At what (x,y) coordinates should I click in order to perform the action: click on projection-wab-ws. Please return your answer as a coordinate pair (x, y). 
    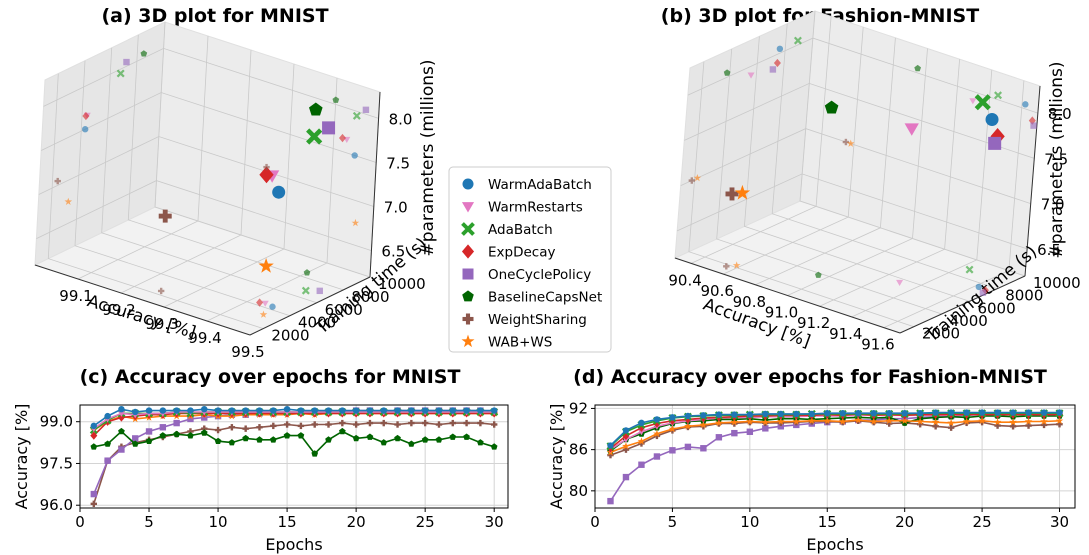
    Looking at the image, I should click on (68, 201).